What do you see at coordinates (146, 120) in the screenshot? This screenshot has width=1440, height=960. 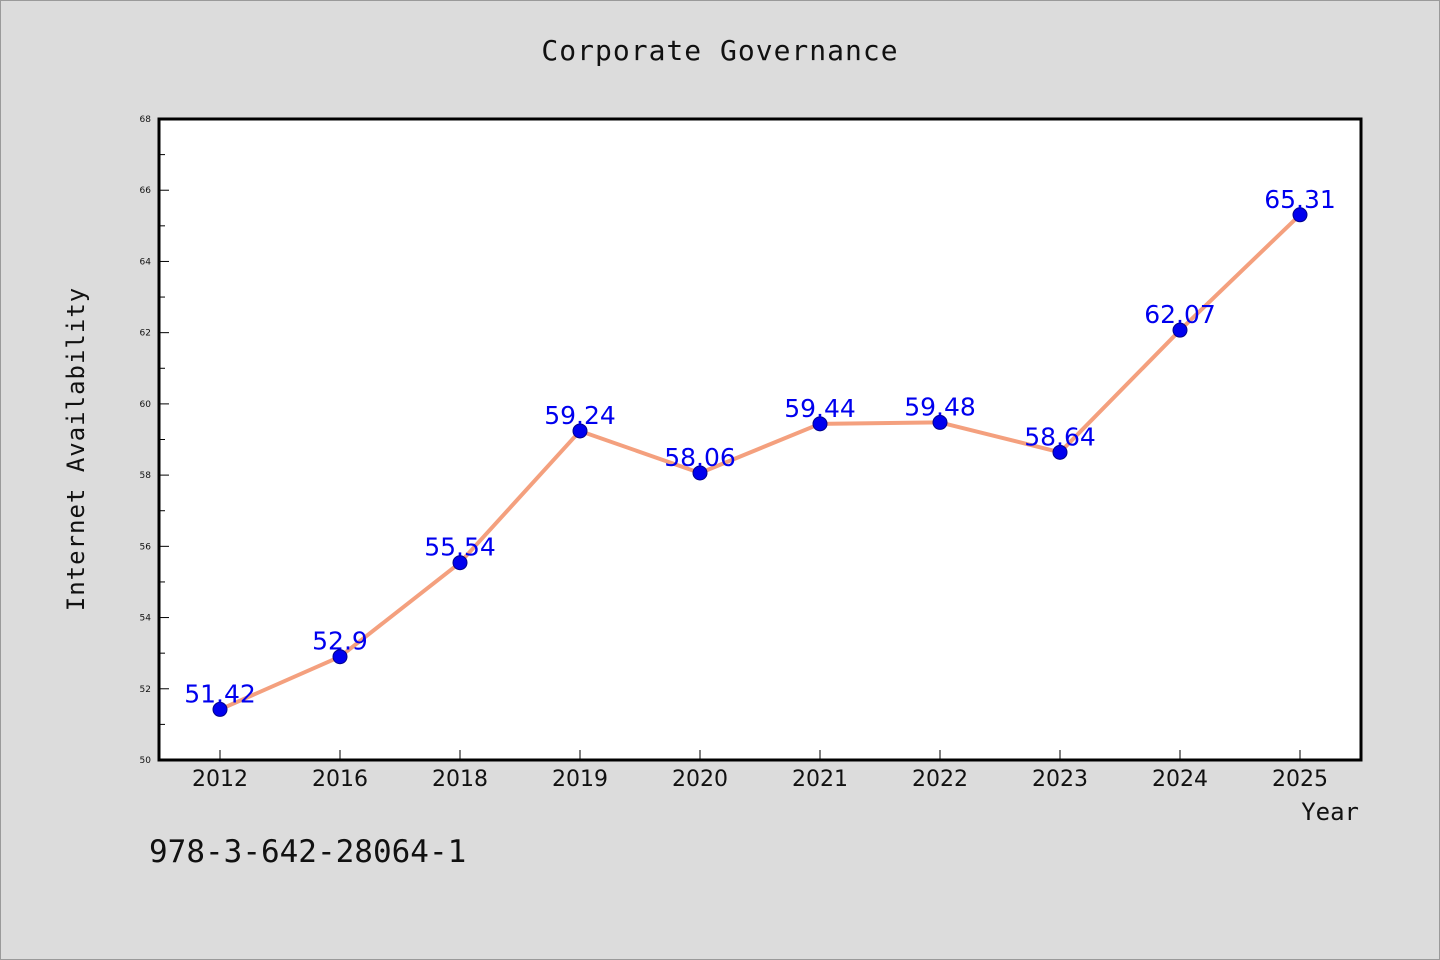 I see `y-tick-label: 68` at bounding box center [146, 120].